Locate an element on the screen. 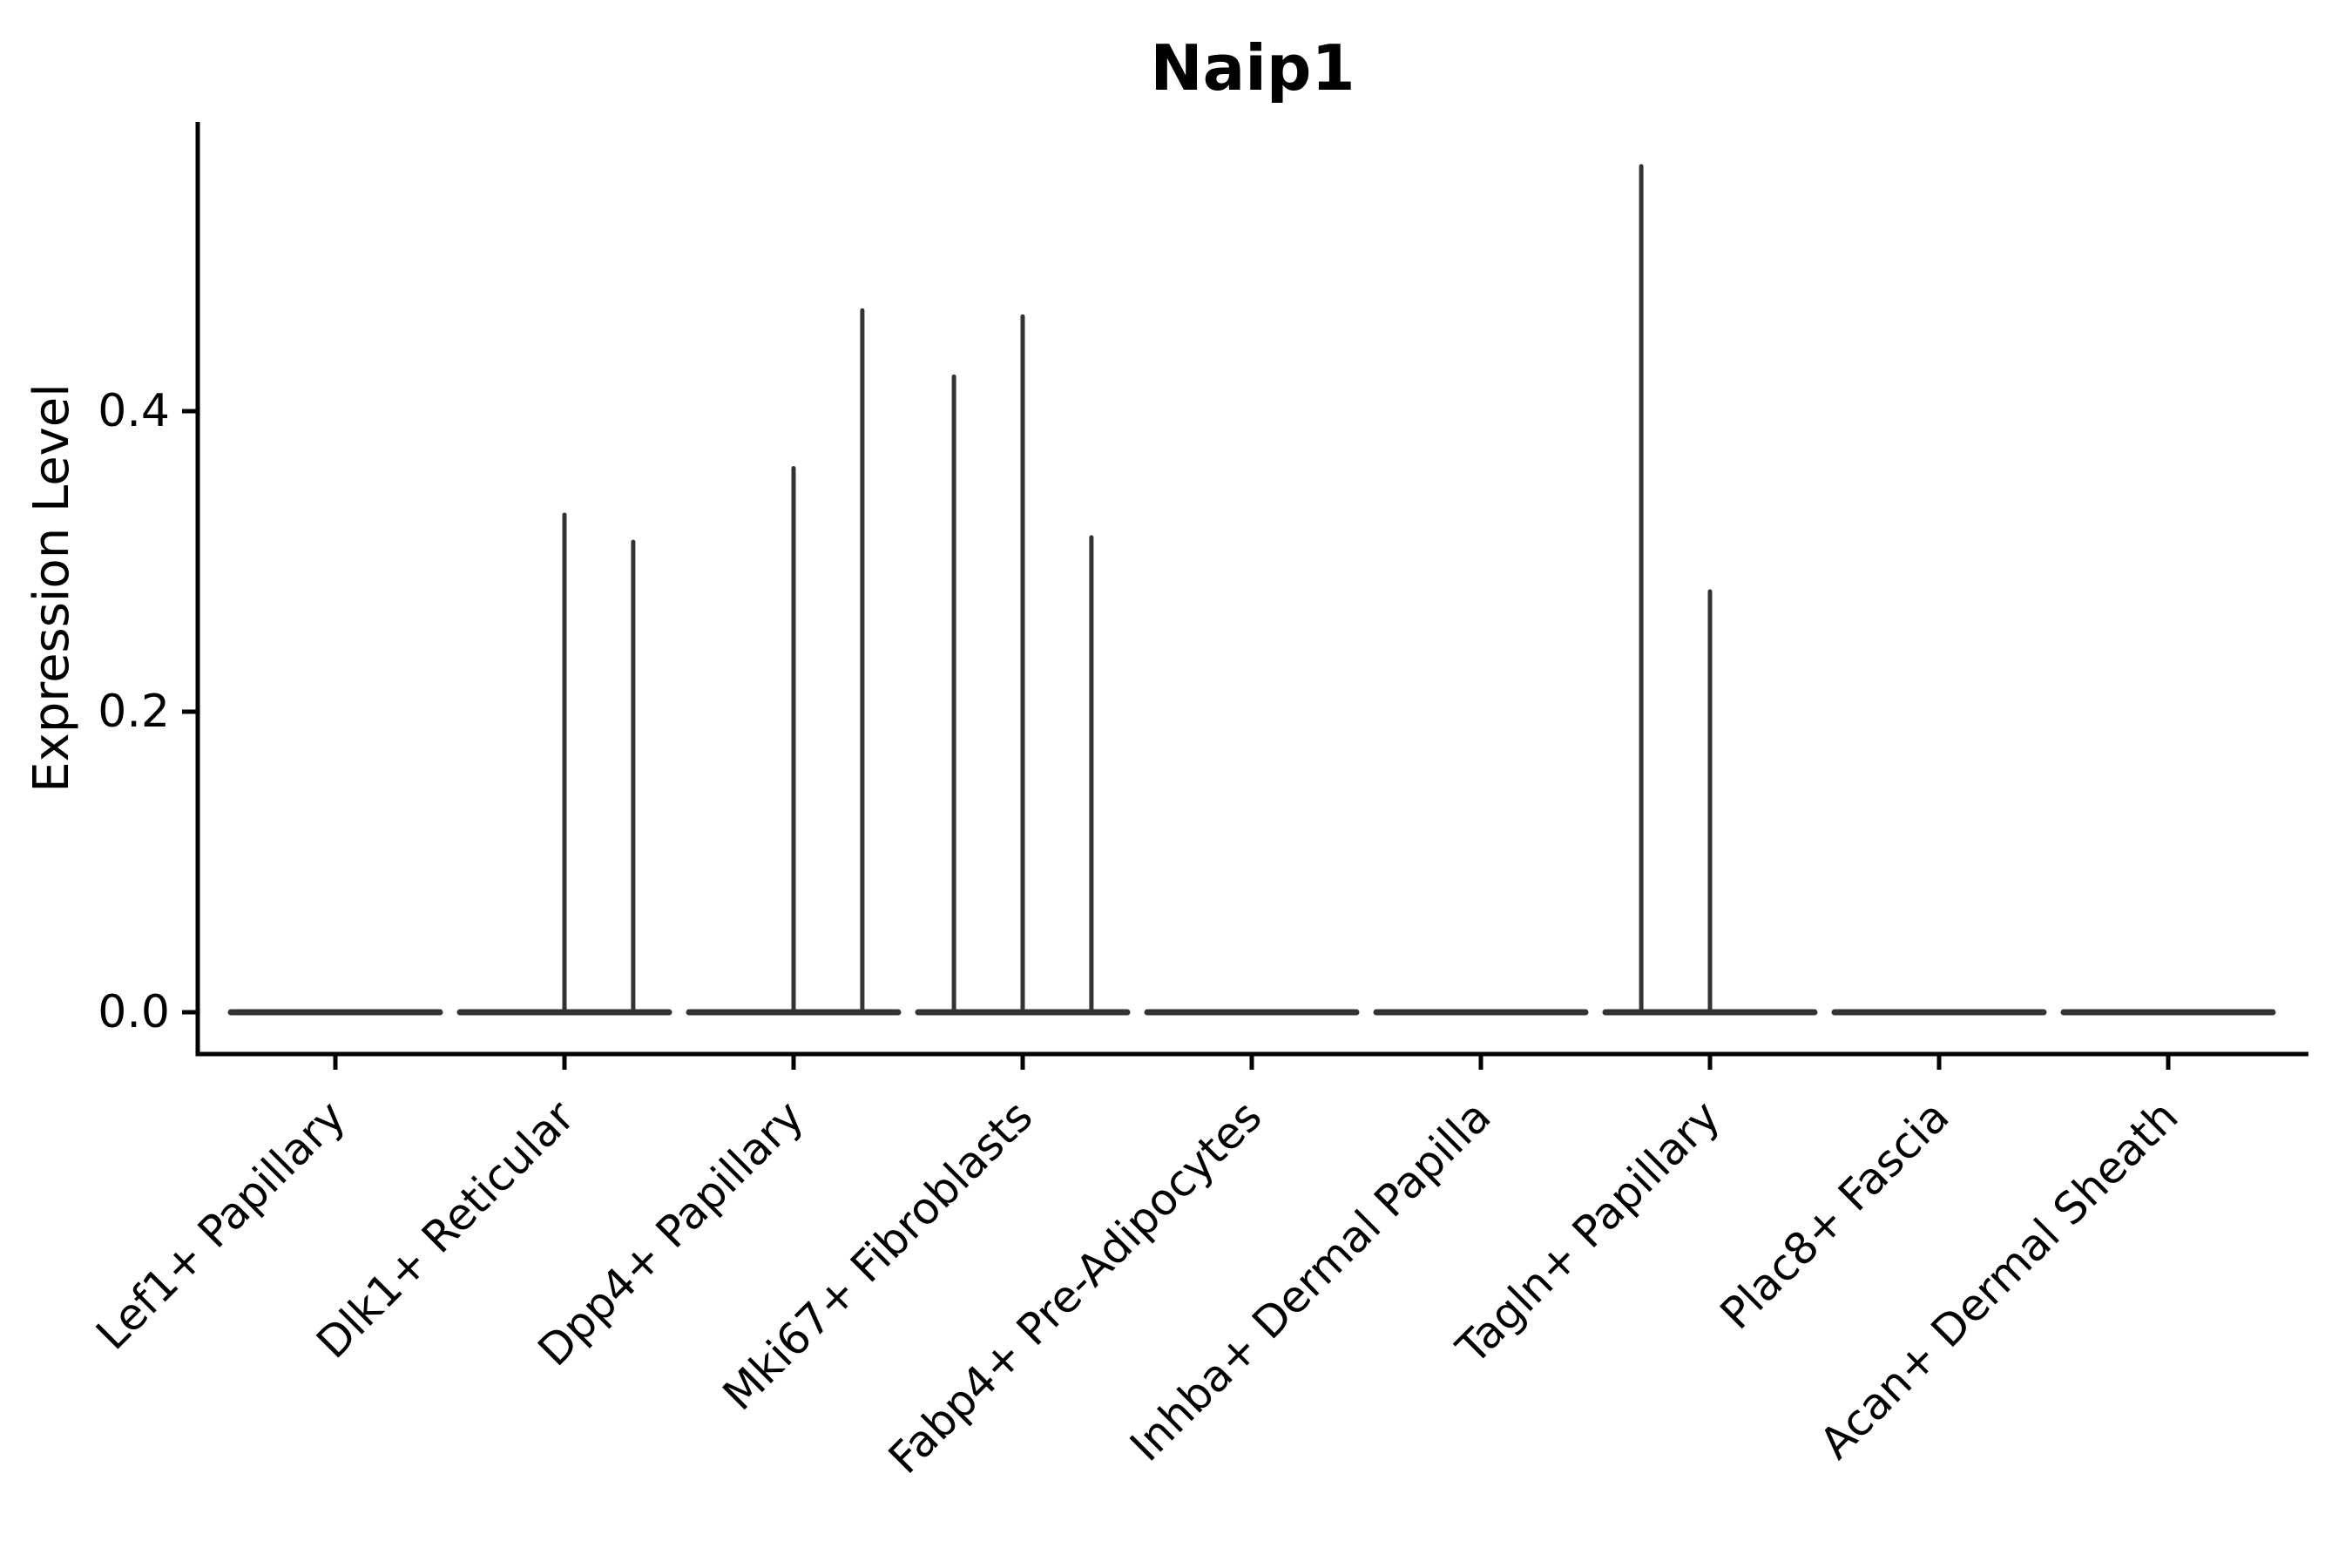 The height and width of the screenshot is (1568, 2352). x-axis-ticks is located at coordinates (1252, 1062).